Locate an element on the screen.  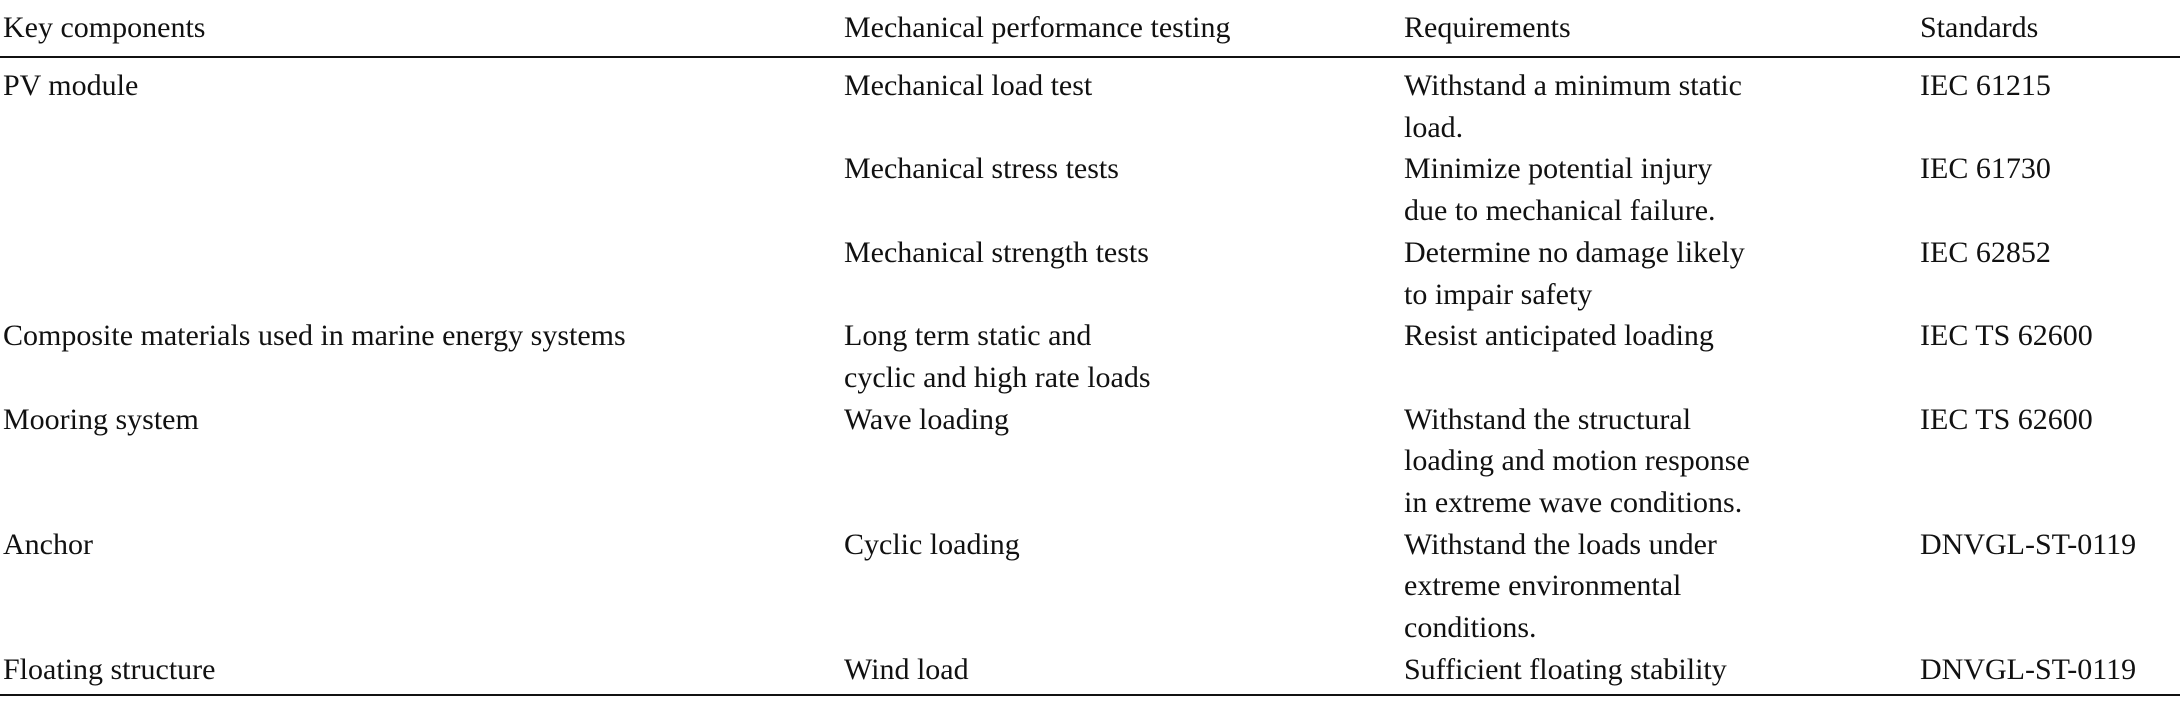
requirement-cell: due to mechanical failure. is located at coordinates (1560, 211).